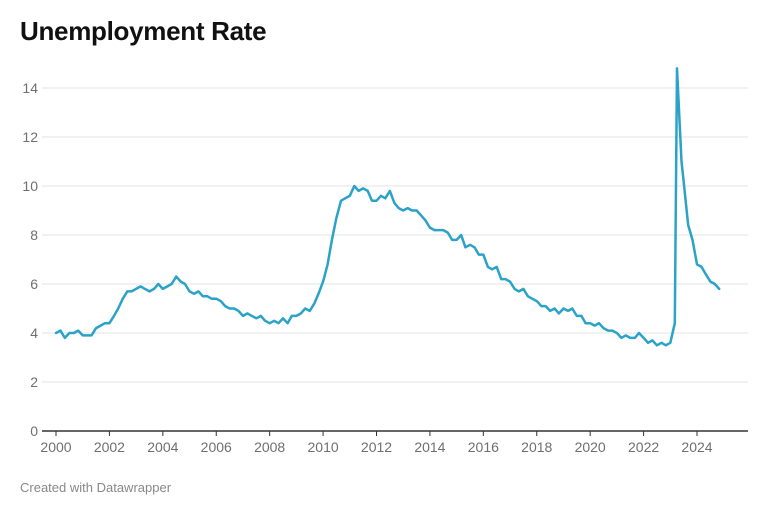 This screenshot has height=513, width=768. Describe the element at coordinates (34, 431) in the screenshot. I see `y-tick-label-0: 0` at that location.